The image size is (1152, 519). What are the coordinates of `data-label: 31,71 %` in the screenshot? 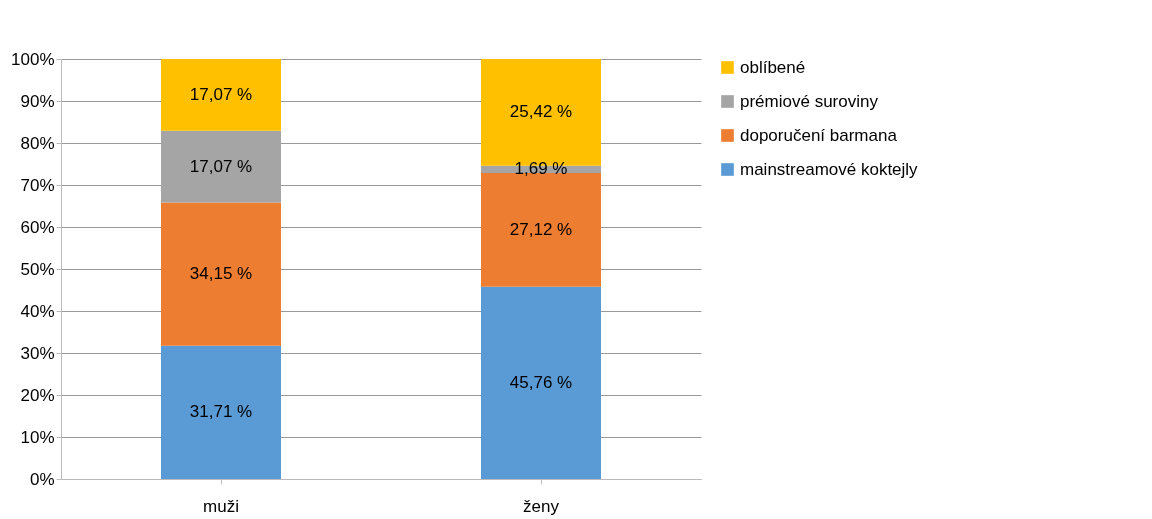 It's located at (221, 412).